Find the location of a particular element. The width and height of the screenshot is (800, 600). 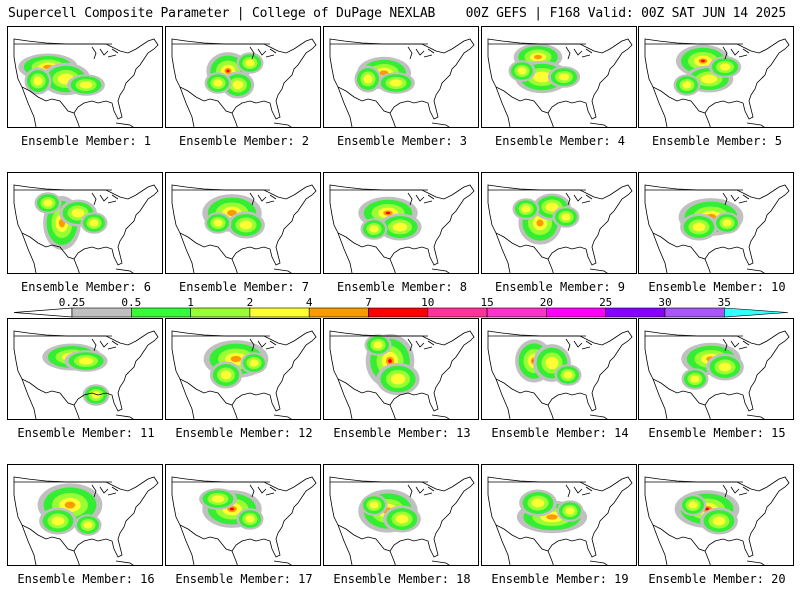

colorbar-tick-label: 30 is located at coordinates (664, 303).